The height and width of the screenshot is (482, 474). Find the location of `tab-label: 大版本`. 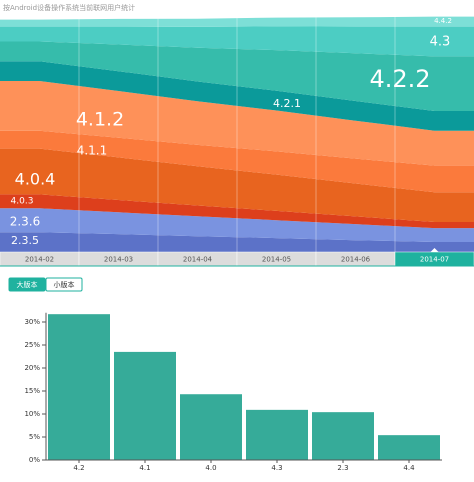

tab-label: 大版本 is located at coordinates (27, 284).